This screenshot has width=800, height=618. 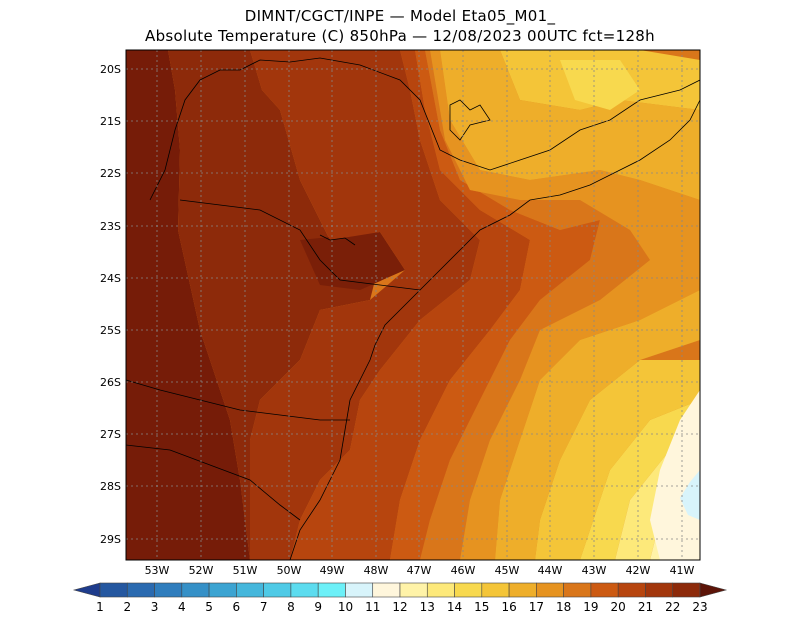 I want to click on lon-label-53W: 53W, so click(x=157, y=570).